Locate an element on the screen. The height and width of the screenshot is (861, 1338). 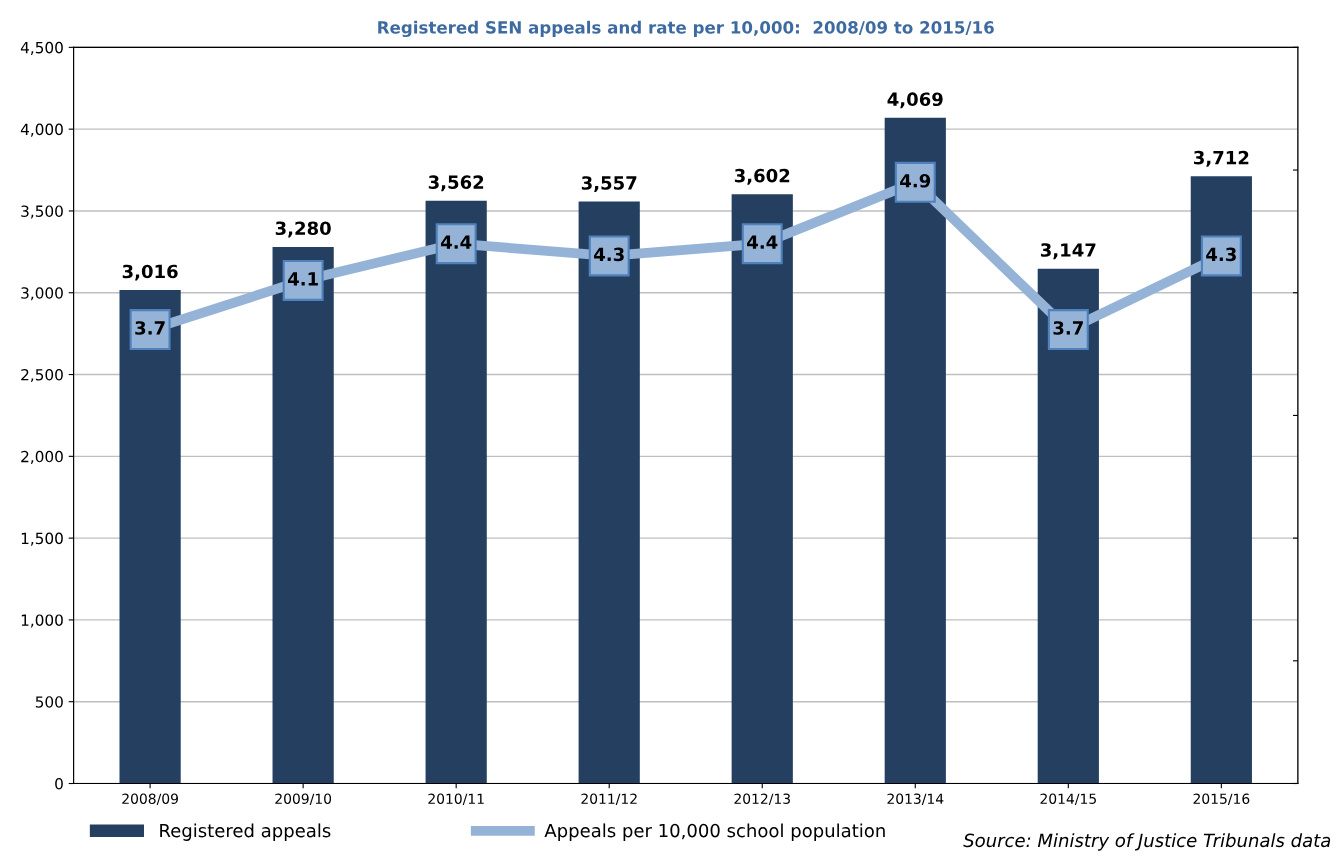
y-tick-label: 4,500 is located at coordinates (41, 48).